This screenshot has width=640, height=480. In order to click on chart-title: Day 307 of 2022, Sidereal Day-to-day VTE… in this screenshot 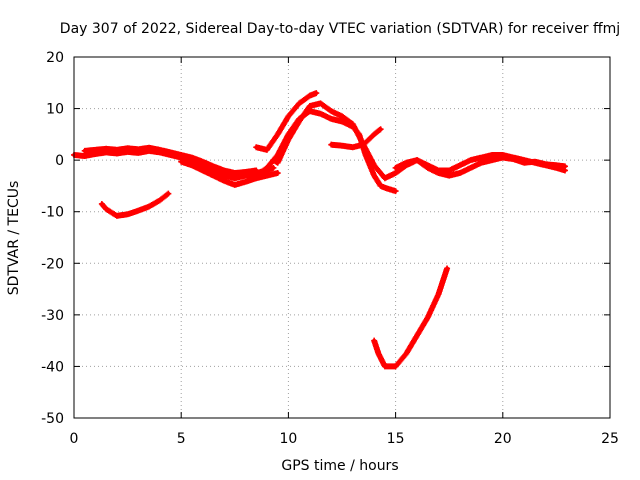, I will do `click(340, 29)`.